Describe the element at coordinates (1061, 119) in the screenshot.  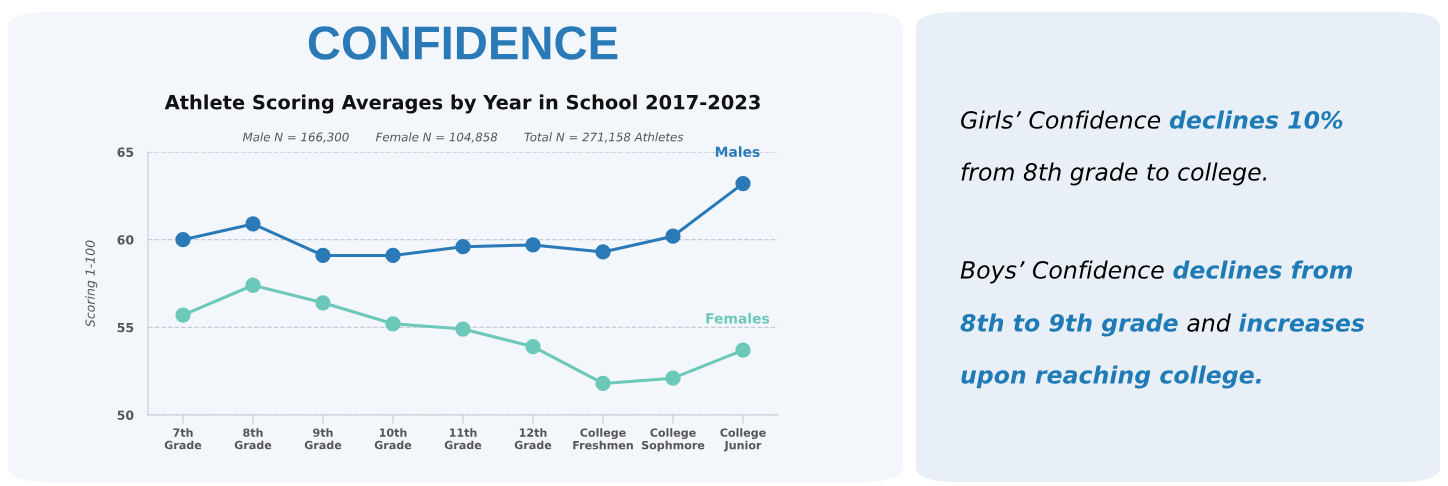
I see `text: Girls’ Confidence` at that location.